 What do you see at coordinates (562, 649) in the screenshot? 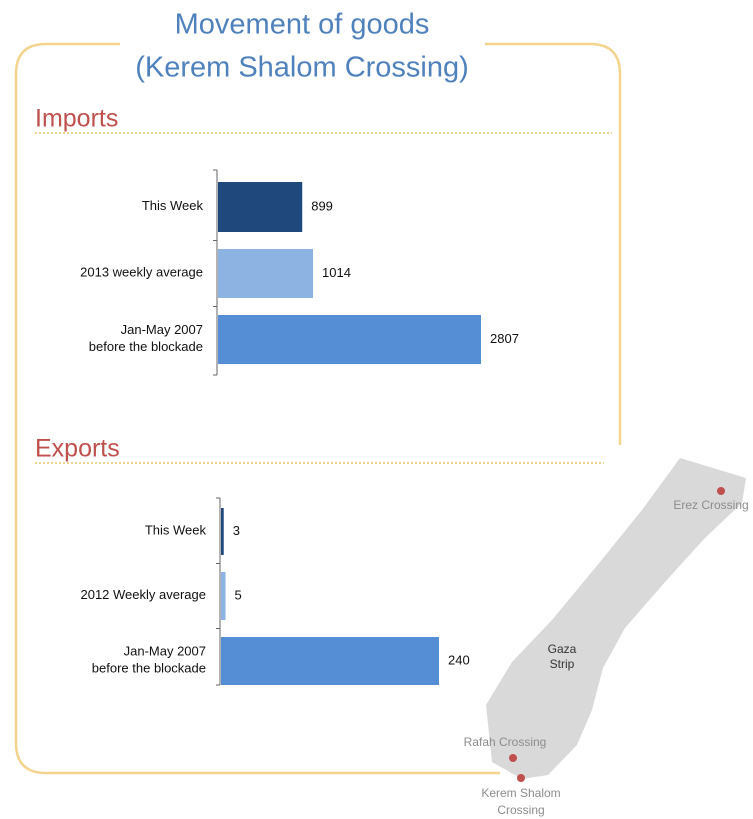
I see `map-label: Gaza` at bounding box center [562, 649].